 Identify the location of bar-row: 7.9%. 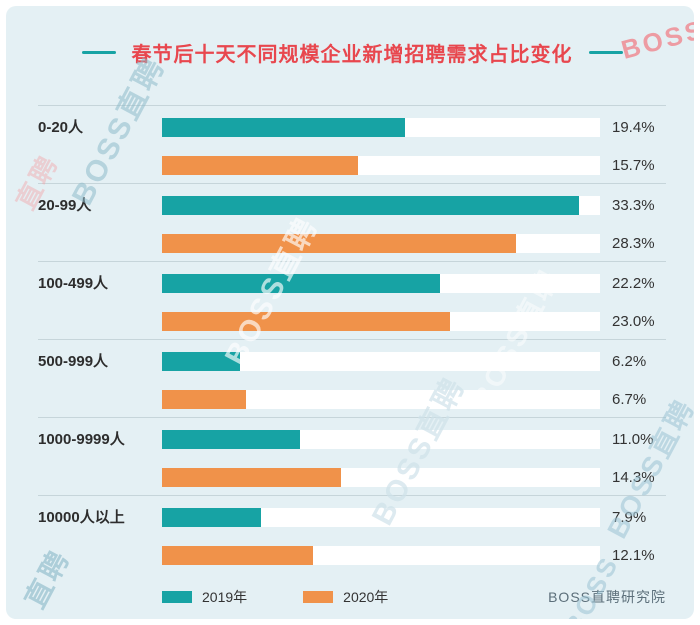
(414, 517).